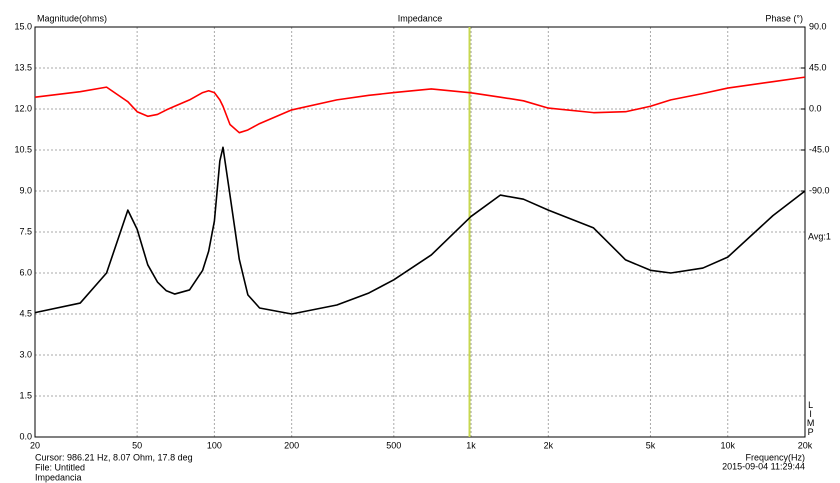 Image resolution: width=840 pixels, height=483 pixels. I want to click on y-tick-label: 7.5, so click(25, 231).